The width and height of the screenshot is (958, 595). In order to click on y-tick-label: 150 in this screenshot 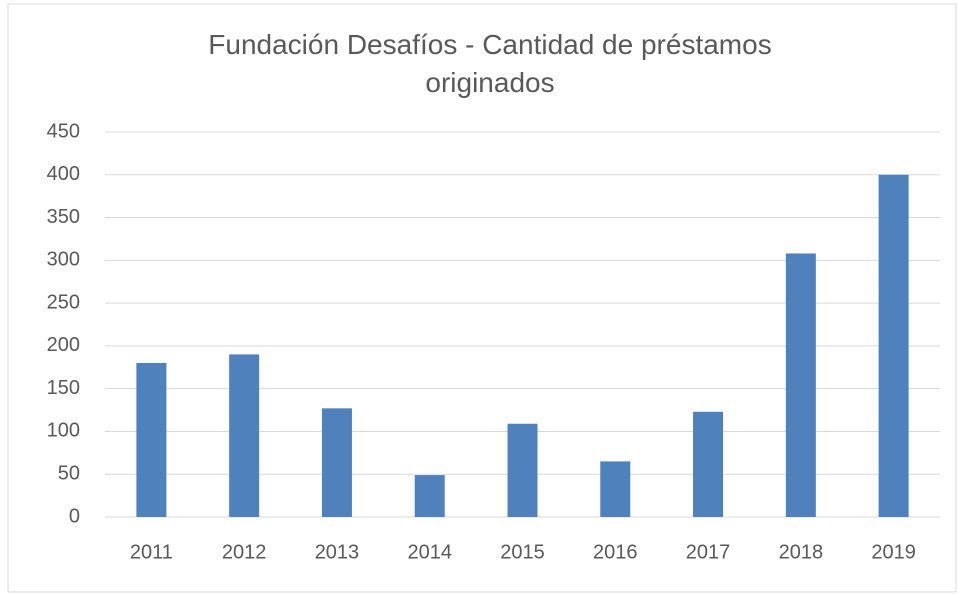, I will do `click(63, 388)`.